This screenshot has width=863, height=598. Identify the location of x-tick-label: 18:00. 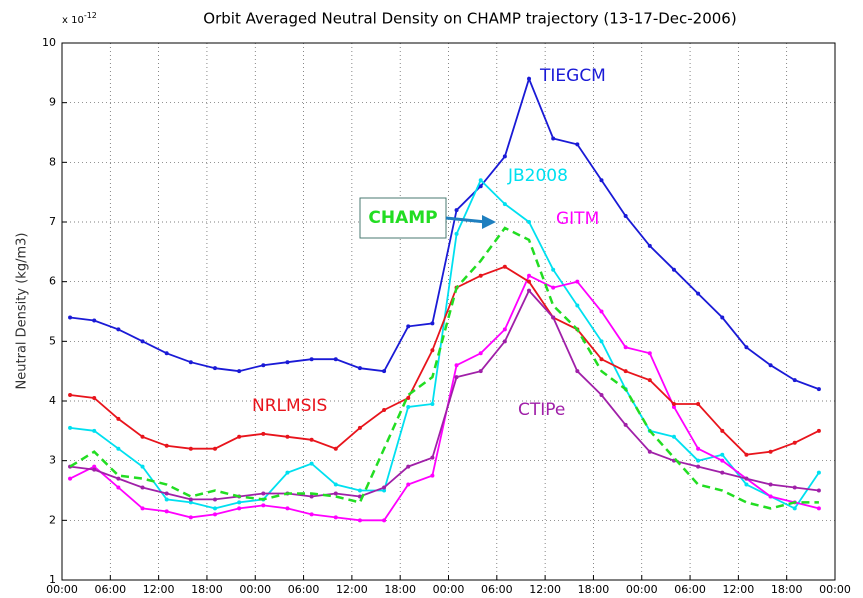
(400, 589).